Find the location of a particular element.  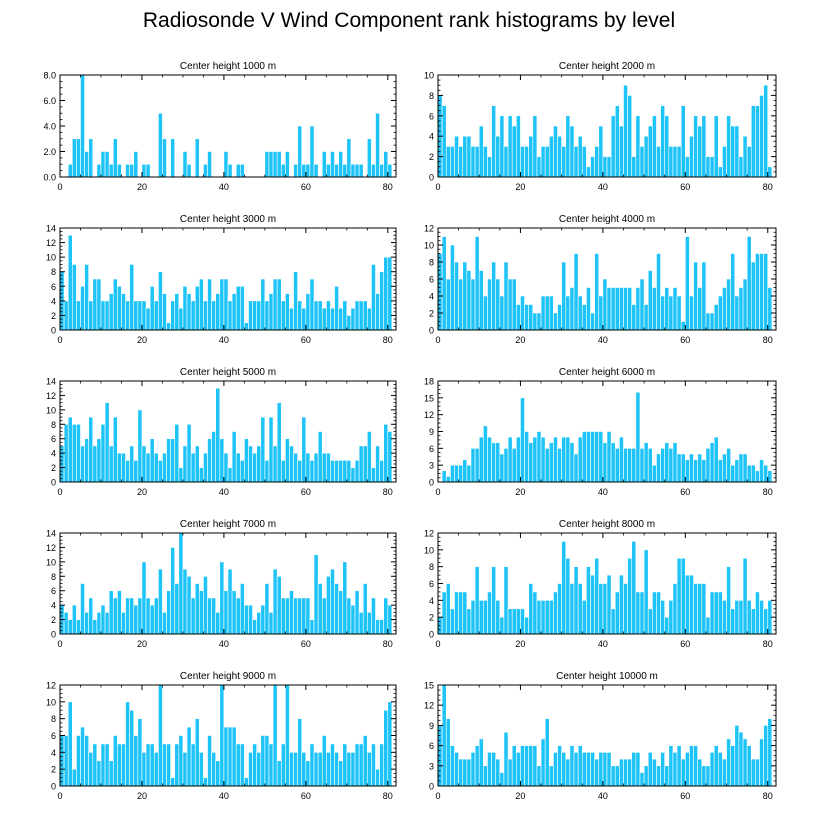

panel-title: Center height 3000 m is located at coordinates (228, 219).